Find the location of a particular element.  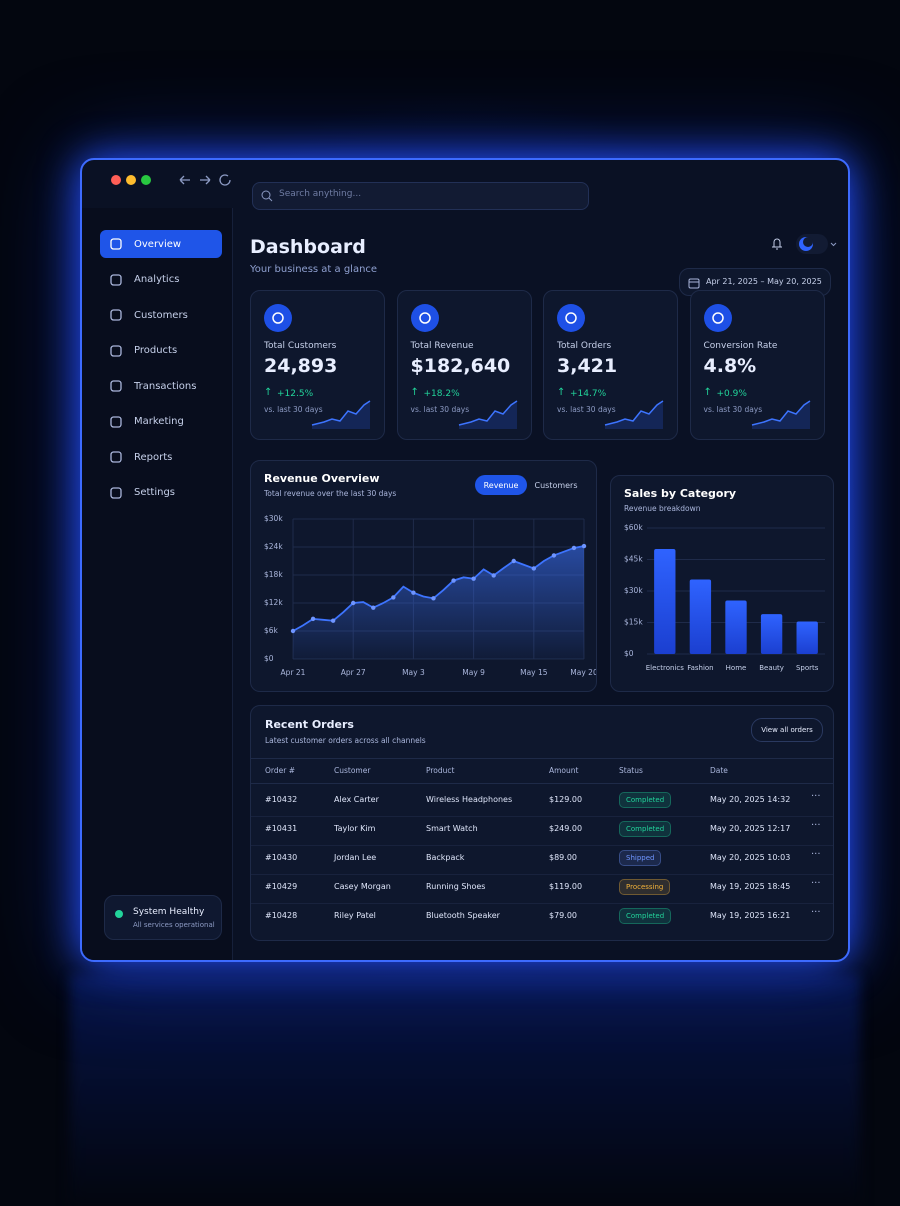

view-all-button: View all orders is located at coordinates (787, 730).